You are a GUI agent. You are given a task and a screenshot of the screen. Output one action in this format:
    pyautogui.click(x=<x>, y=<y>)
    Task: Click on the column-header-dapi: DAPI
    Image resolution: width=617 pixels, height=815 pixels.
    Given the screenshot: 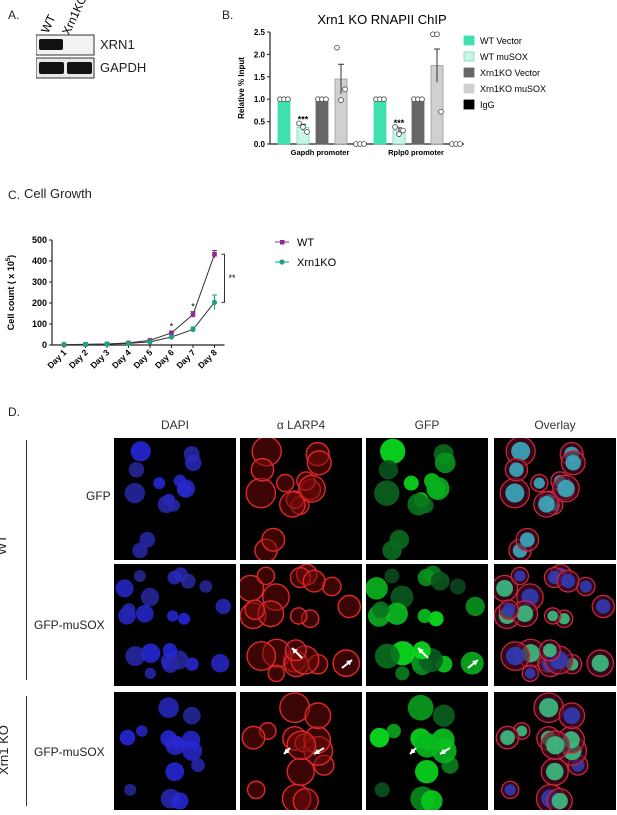 What is the action you would take?
    pyautogui.click(x=174, y=425)
    